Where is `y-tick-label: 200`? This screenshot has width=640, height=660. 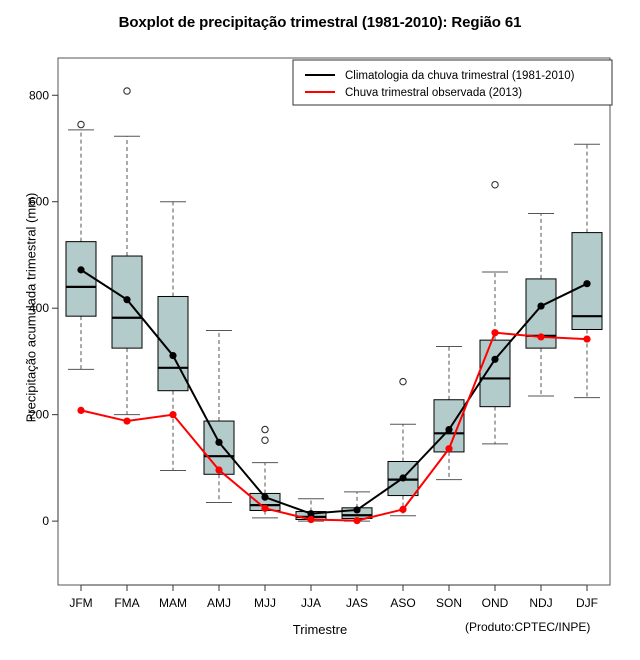
y-tick-label: 200 is located at coordinates (39, 415).